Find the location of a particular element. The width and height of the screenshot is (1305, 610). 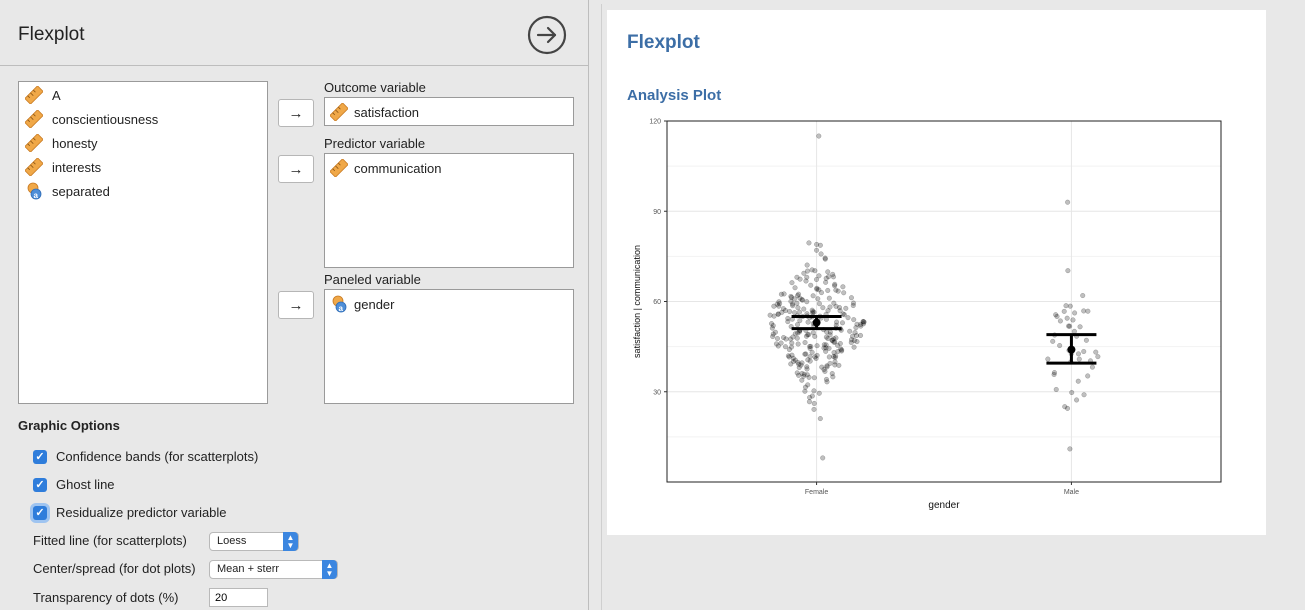

variable-item: conscientiousness is located at coordinates (91, 119).